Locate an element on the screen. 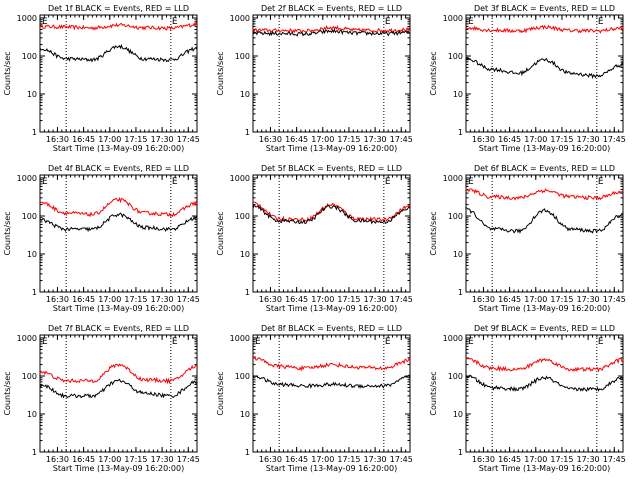  panel-title: Det 9f BLACK = Events, RED = LLD is located at coordinates (544, 328).